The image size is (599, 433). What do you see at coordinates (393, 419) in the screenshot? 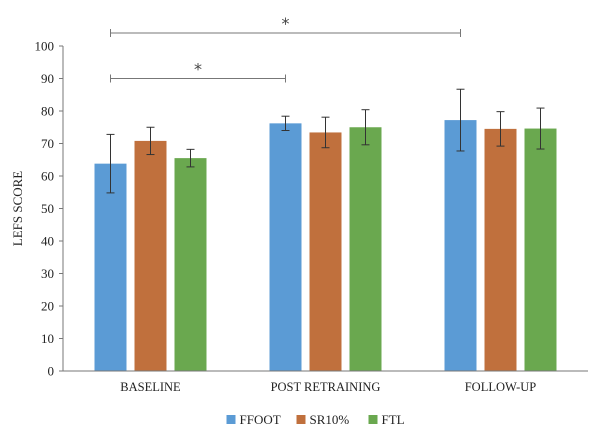
I see `legend-label: FTL` at bounding box center [393, 419].